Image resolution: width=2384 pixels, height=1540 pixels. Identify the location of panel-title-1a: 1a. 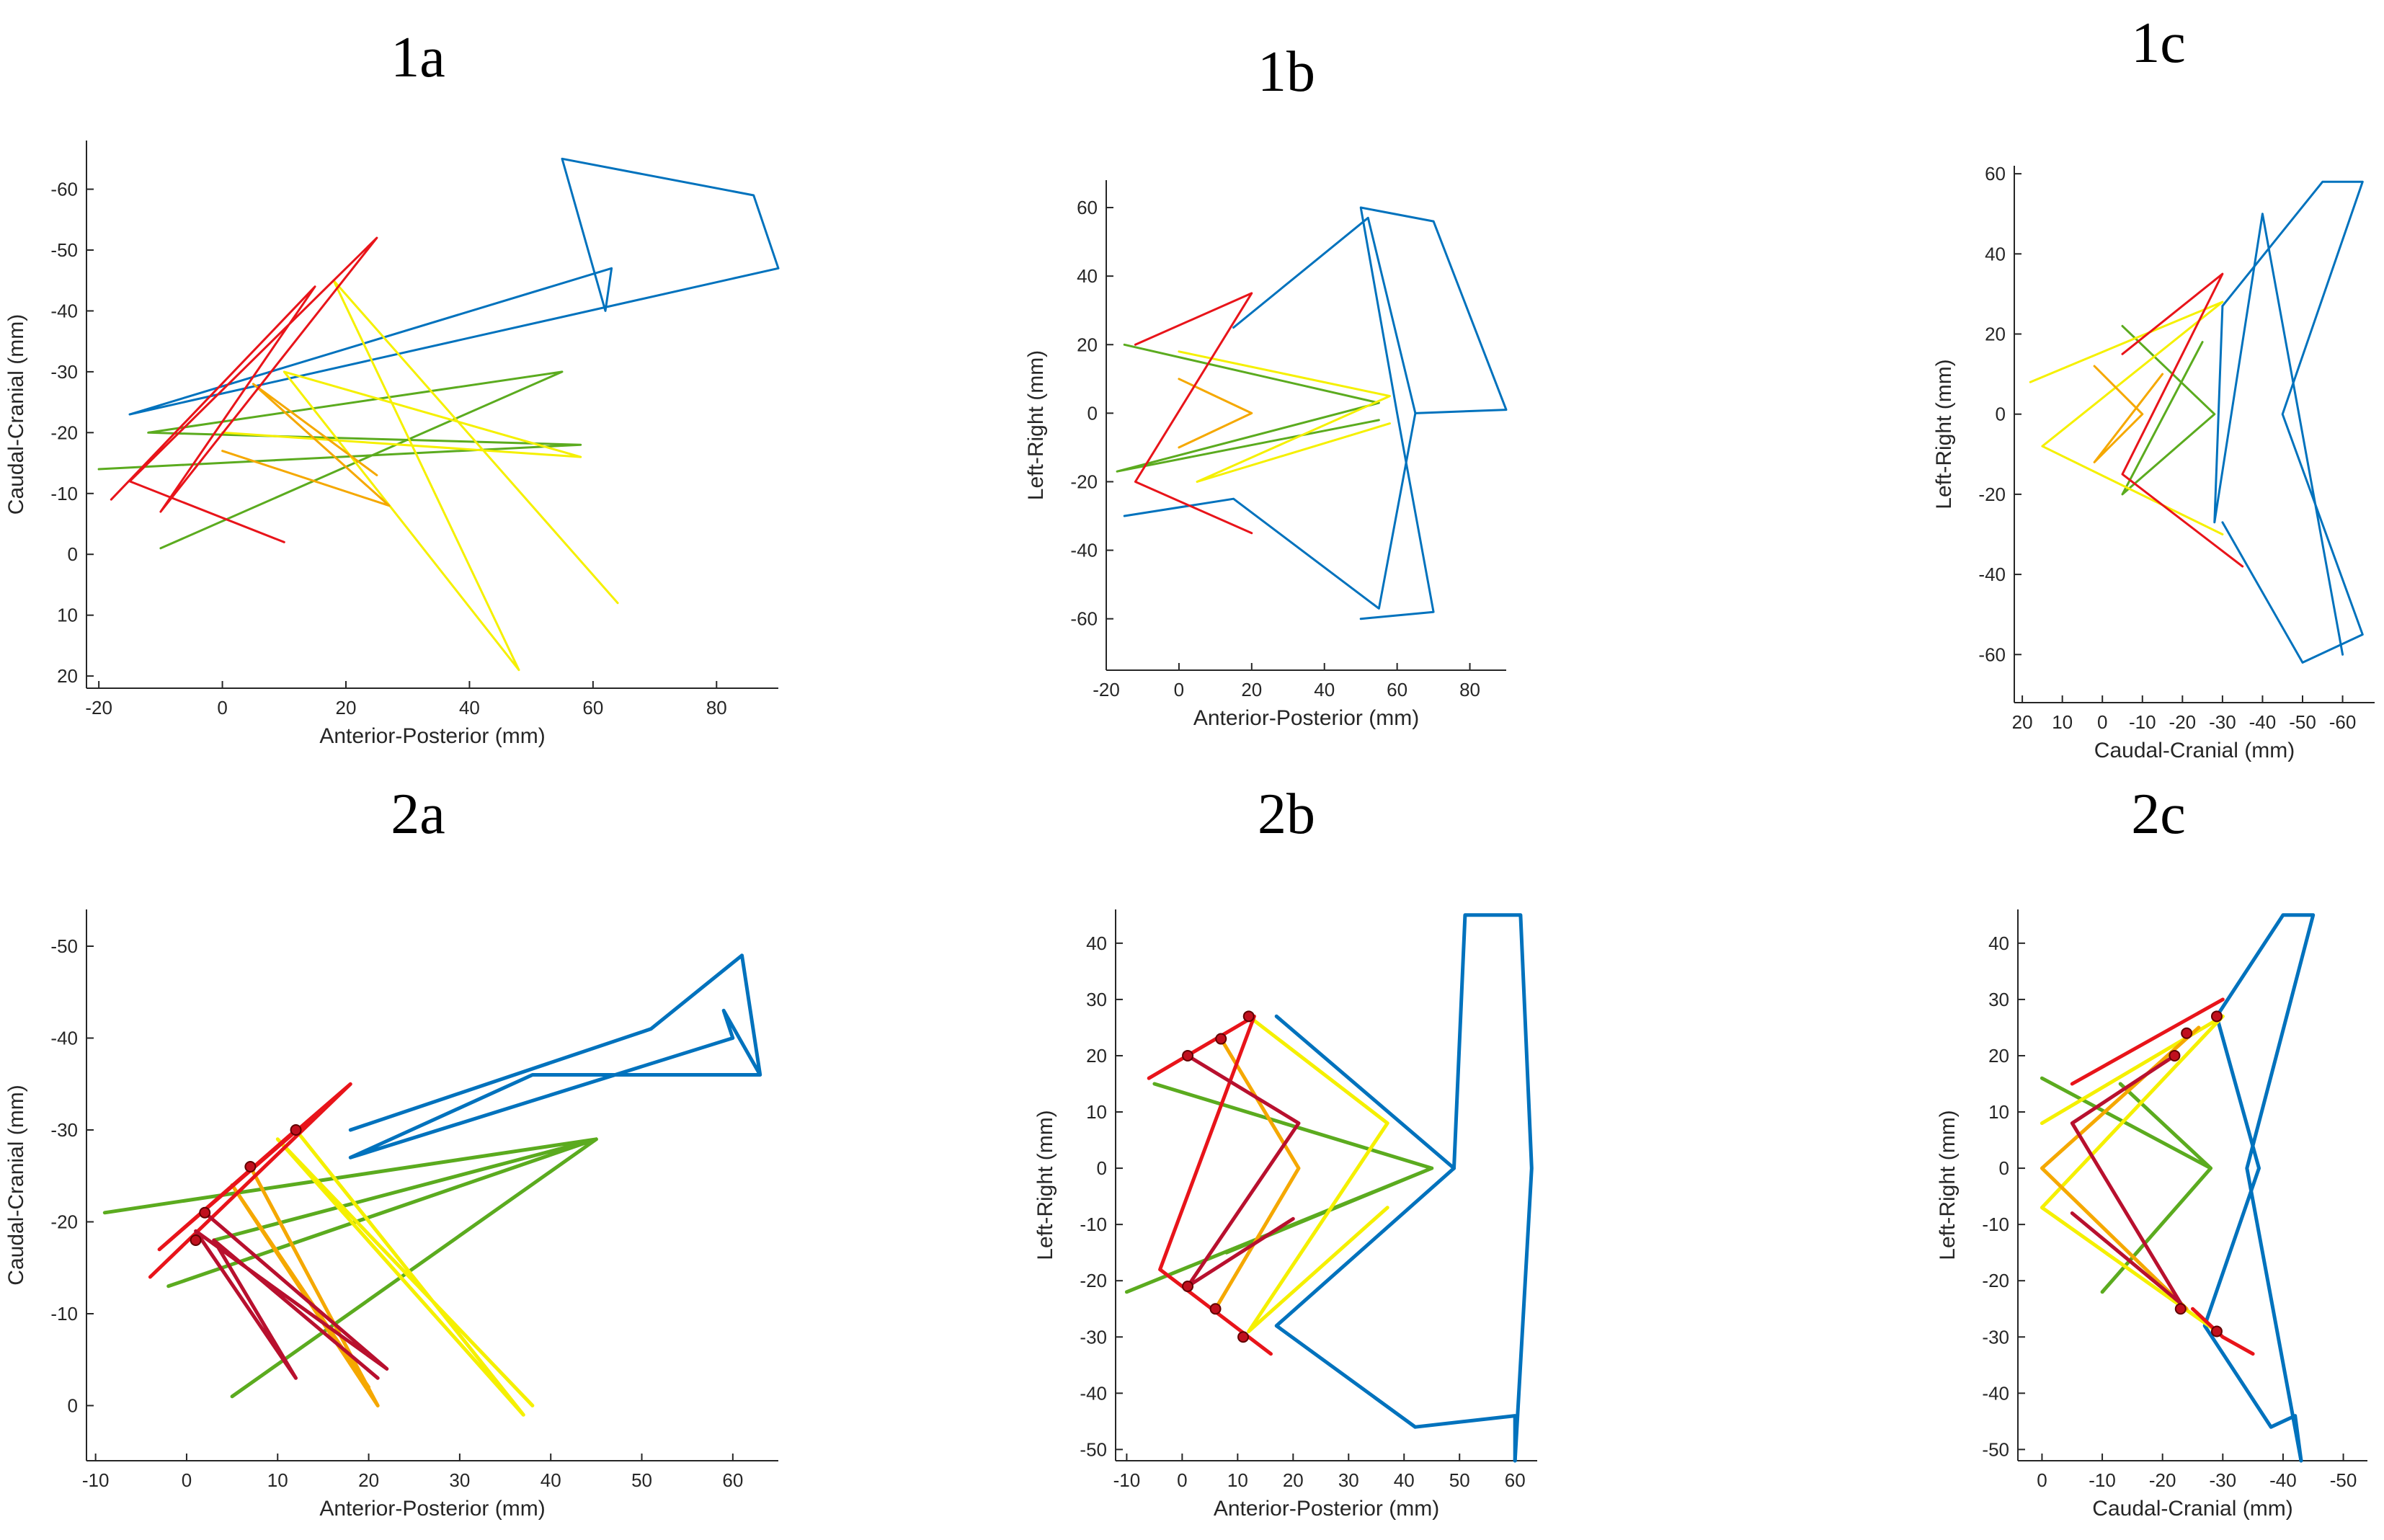
(418, 57).